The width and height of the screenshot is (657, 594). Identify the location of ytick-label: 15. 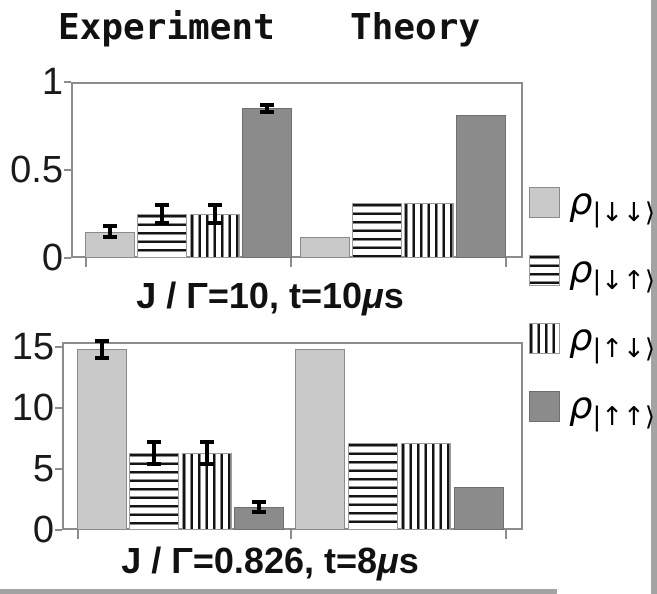
(32, 346).